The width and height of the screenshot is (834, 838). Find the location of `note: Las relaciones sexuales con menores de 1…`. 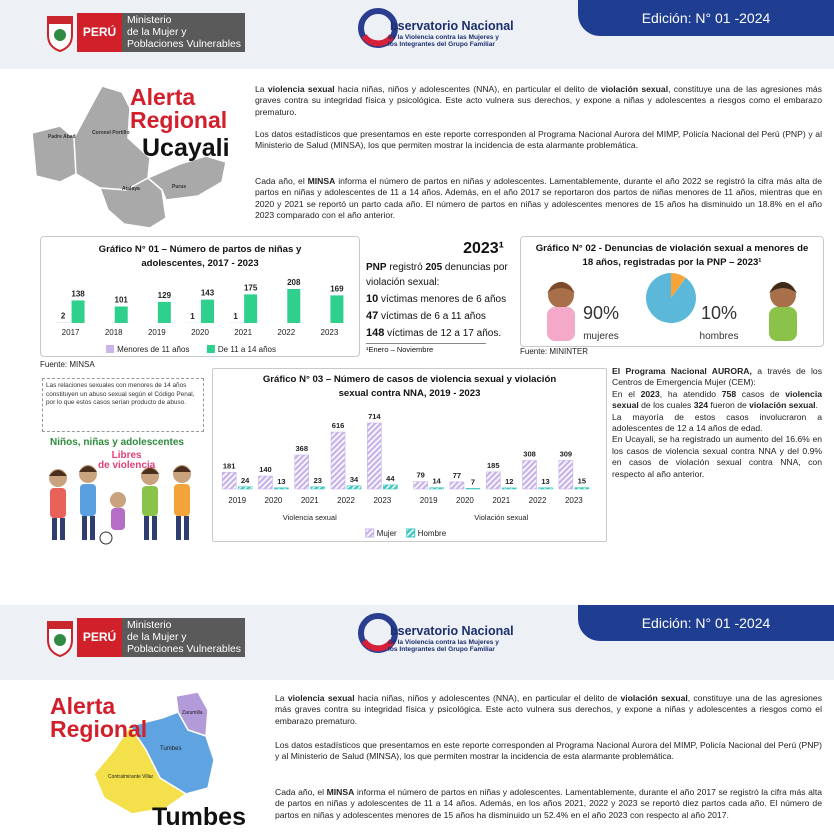

note: Las relaciones sexuales con menores de 1… is located at coordinates (123, 405).